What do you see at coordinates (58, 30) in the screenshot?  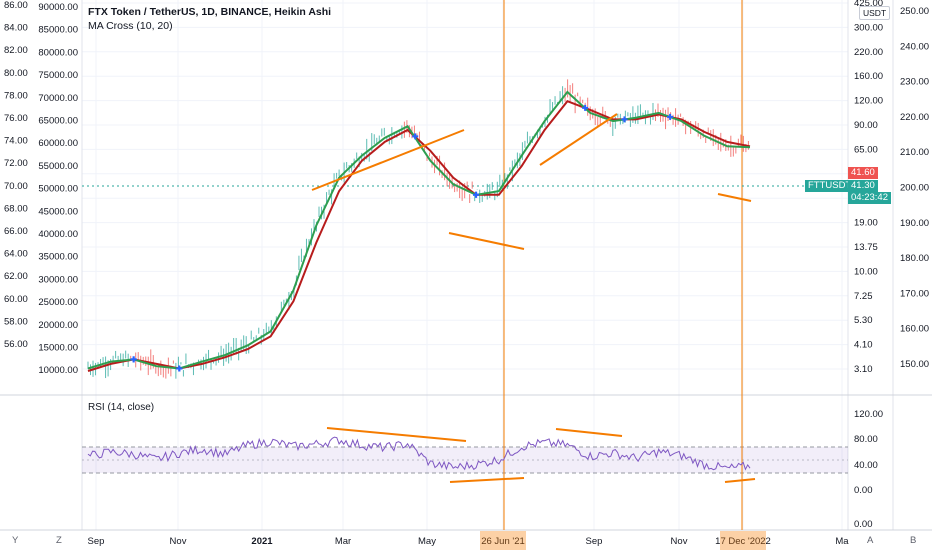 I see `left-axis-b-tick: 85000.00` at bounding box center [58, 30].